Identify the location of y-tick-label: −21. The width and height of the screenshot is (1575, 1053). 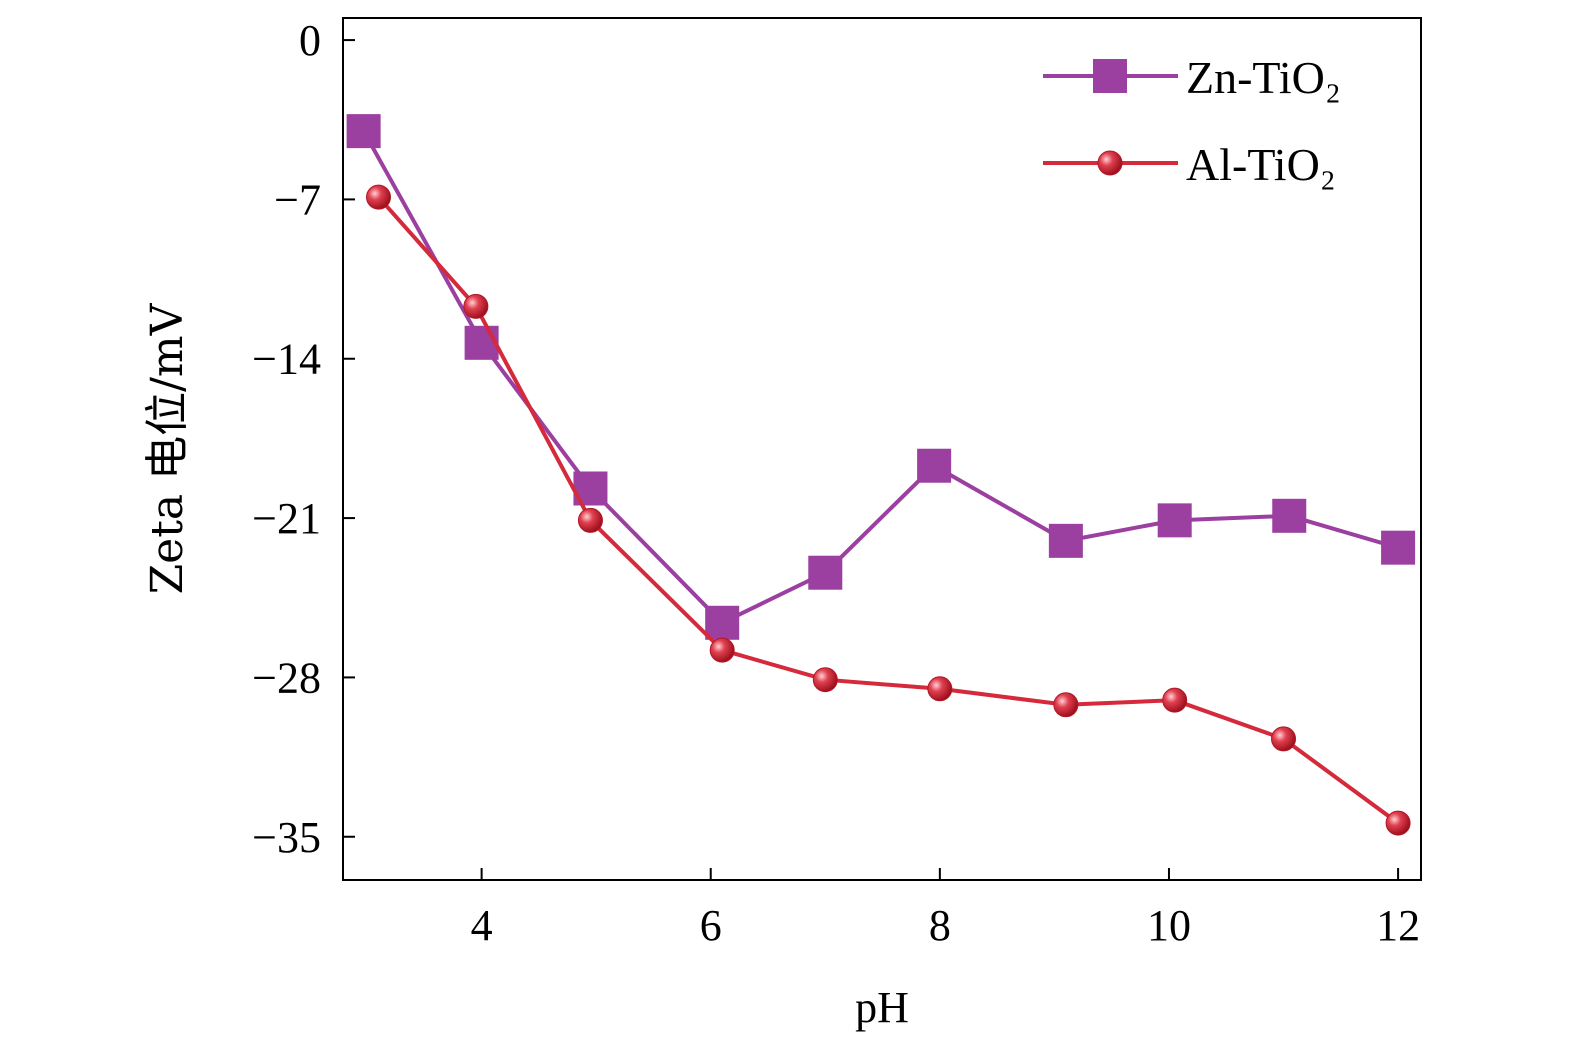
(286, 518).